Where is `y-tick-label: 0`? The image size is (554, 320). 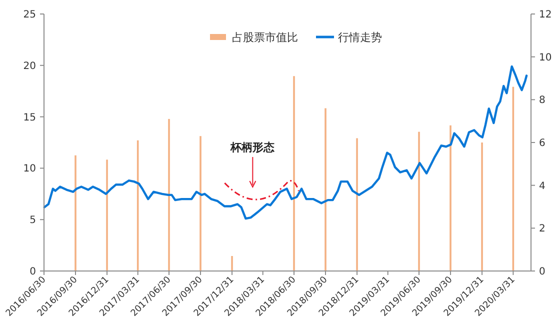 y-tick-label: 0 is located at coordinates (33, 272).